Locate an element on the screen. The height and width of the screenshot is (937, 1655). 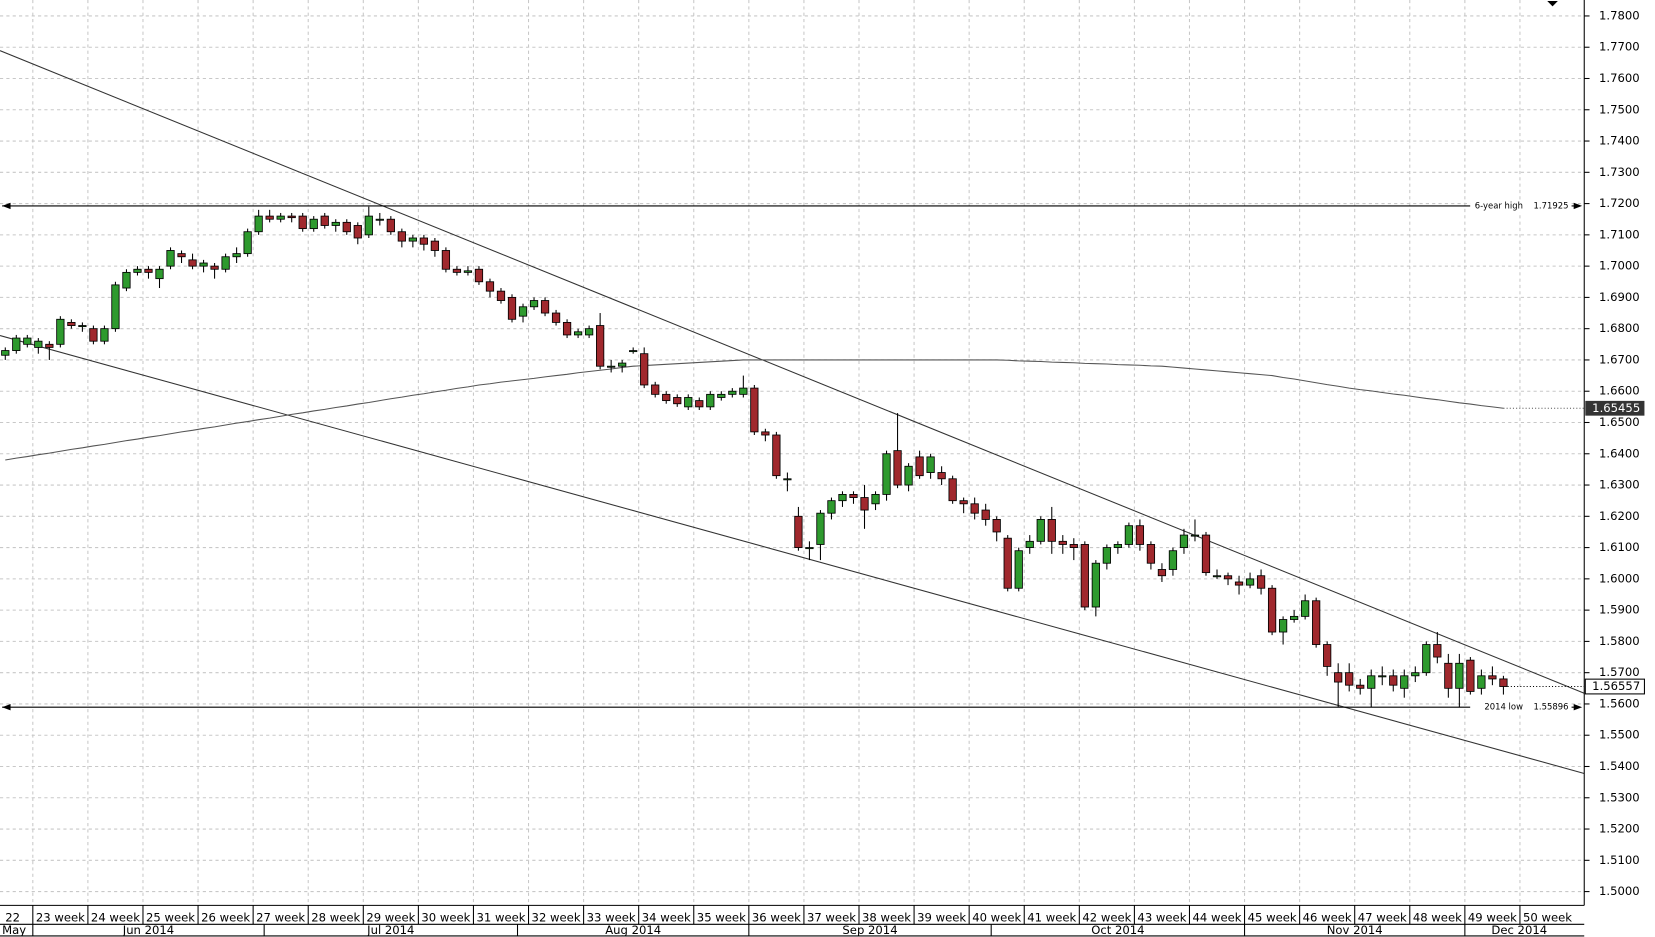
month-label: Jul 2014 is located at coordinates (390, 930).